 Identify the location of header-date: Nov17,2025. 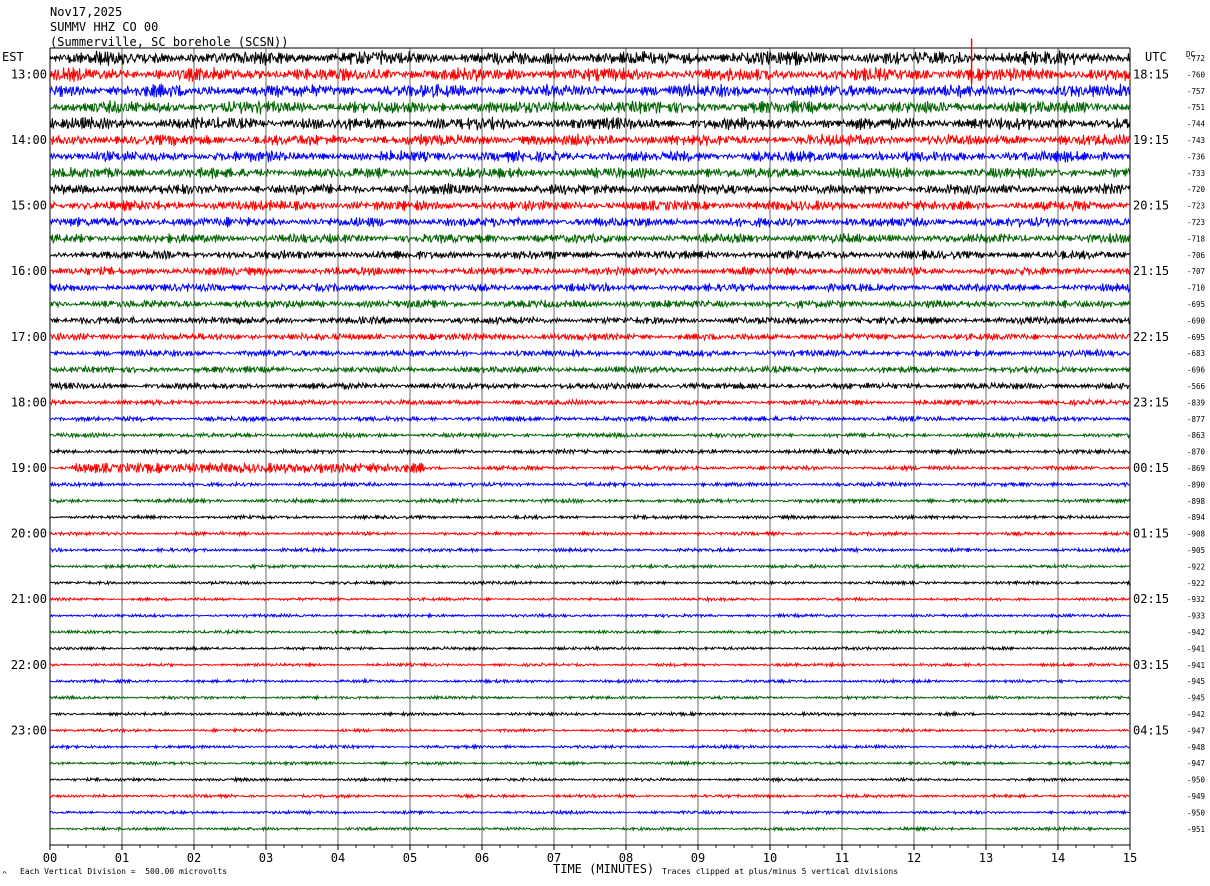
(86, 12).